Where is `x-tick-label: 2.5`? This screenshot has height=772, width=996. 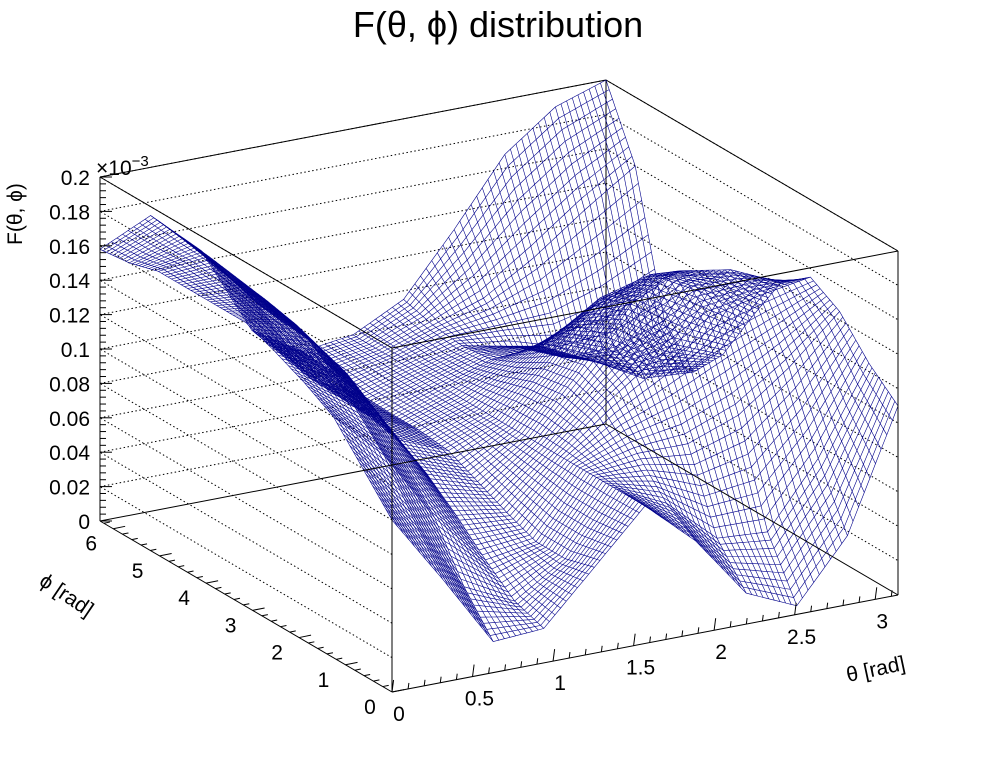 x-tick-label: 2.5 is located at coordinates (801, 637).